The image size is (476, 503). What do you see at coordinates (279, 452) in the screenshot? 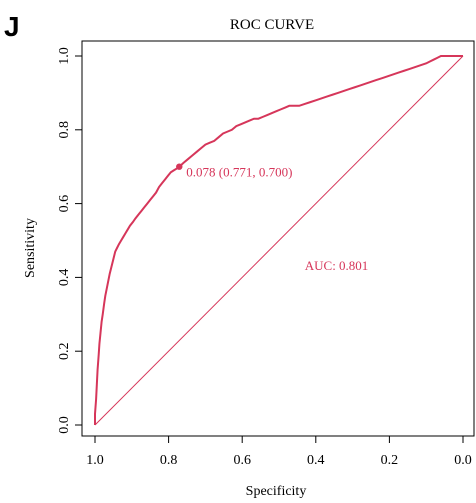
I see `x-axis: 1.0 0.8 0.6 0.4 0.2 0.0` at bounding box center [279, 452].